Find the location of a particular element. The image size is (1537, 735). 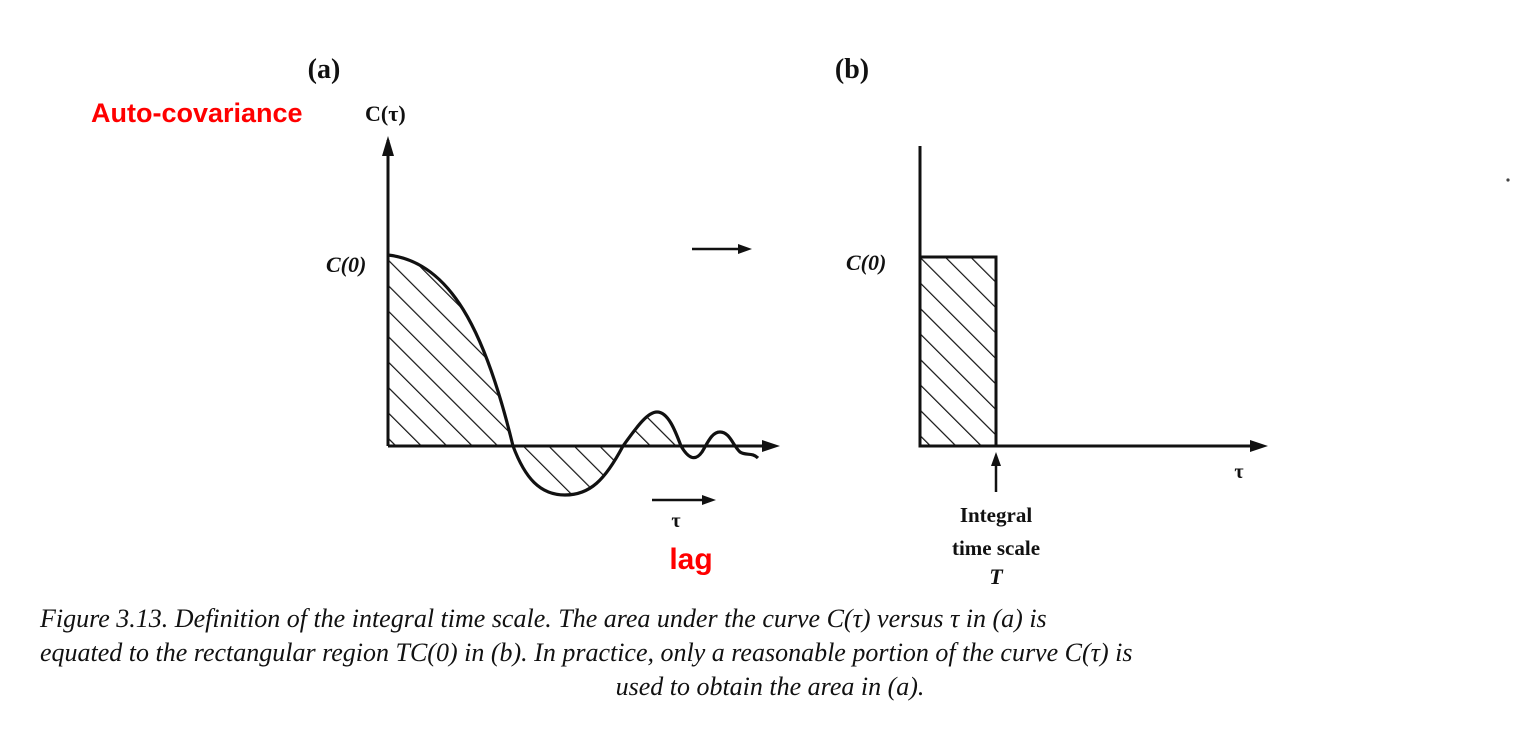

tau-direction-arrowhead is located at coordinates (709, 500).